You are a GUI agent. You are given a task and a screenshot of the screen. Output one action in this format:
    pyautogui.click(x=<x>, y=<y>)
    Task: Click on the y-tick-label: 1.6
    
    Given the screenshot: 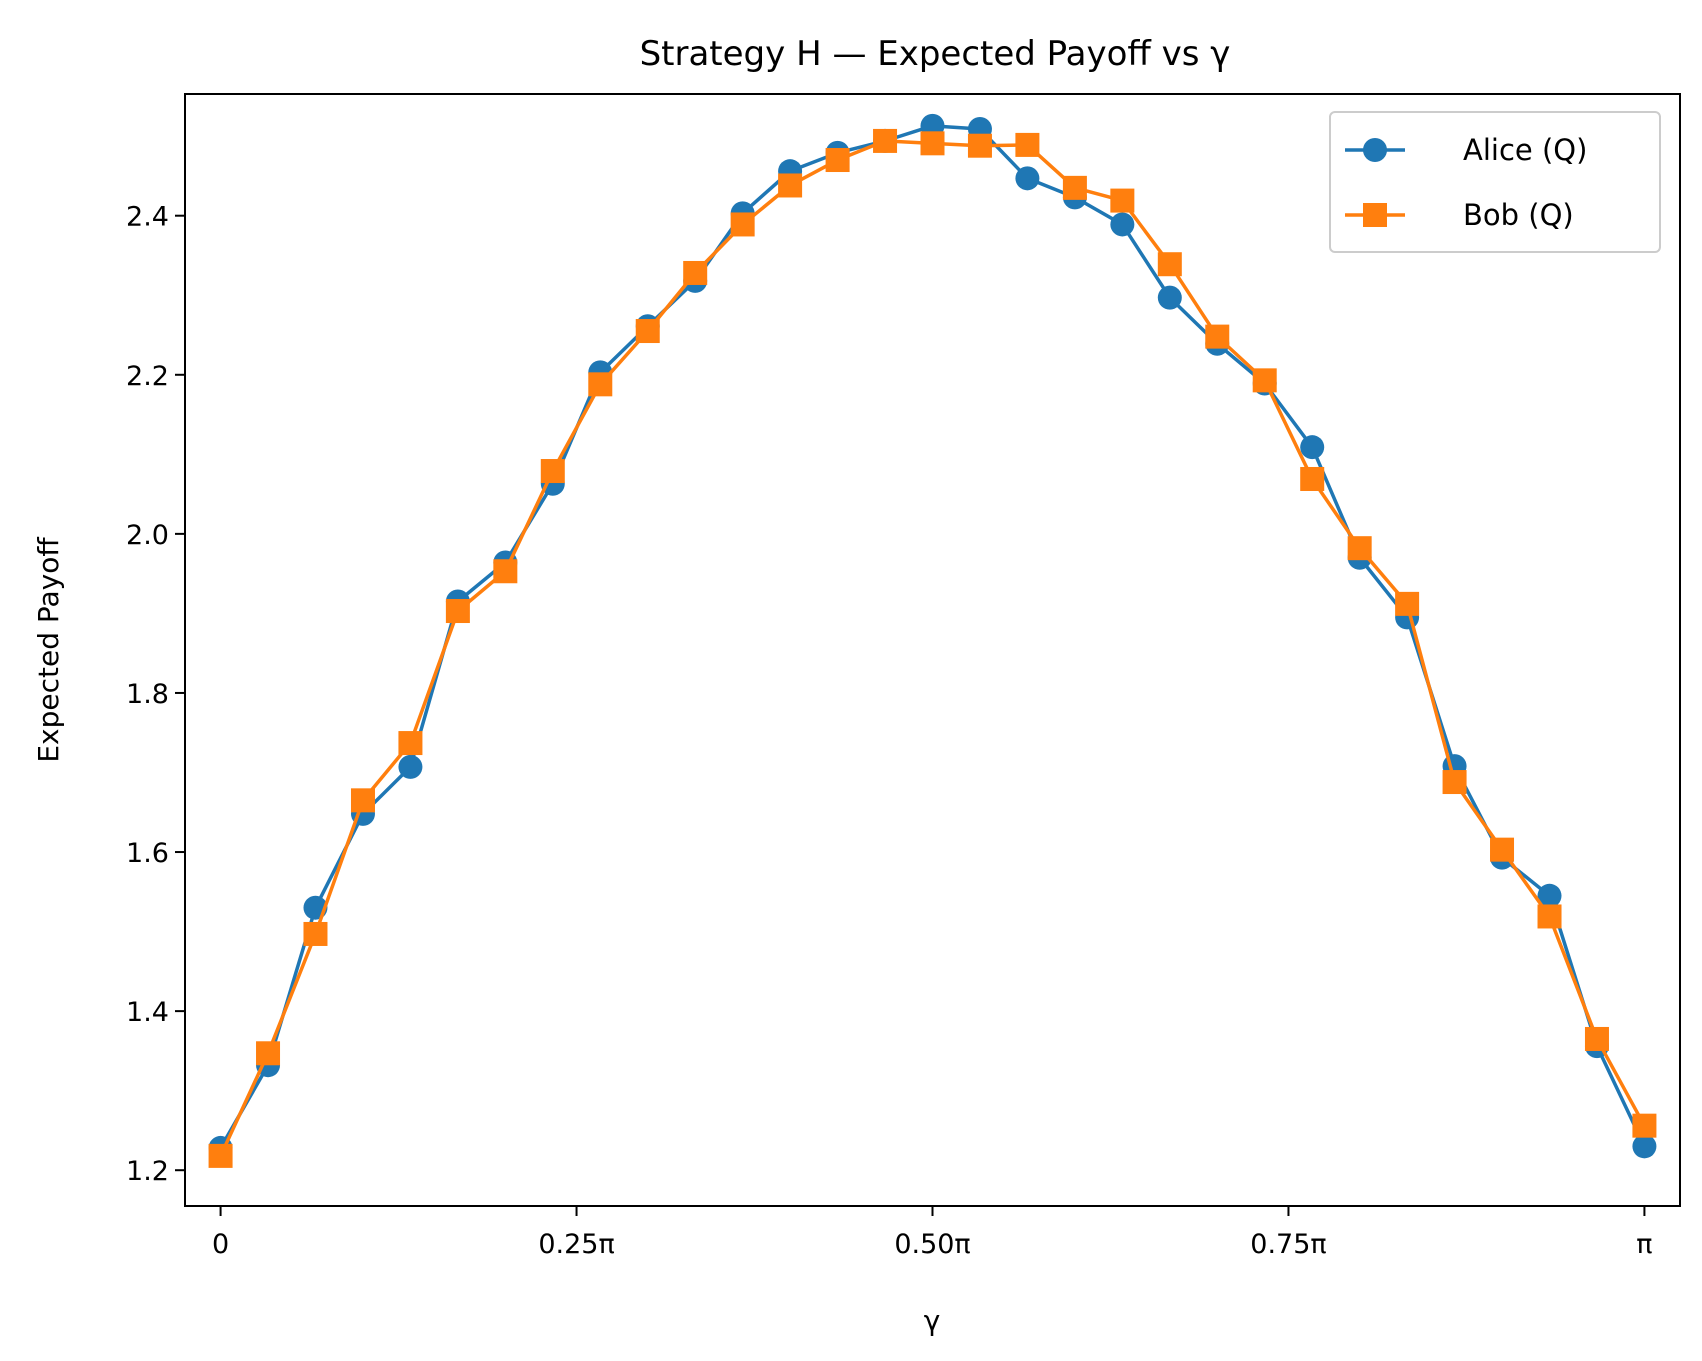 What is the action you would take?
    pyautogui.click(x=147, y=853)
    